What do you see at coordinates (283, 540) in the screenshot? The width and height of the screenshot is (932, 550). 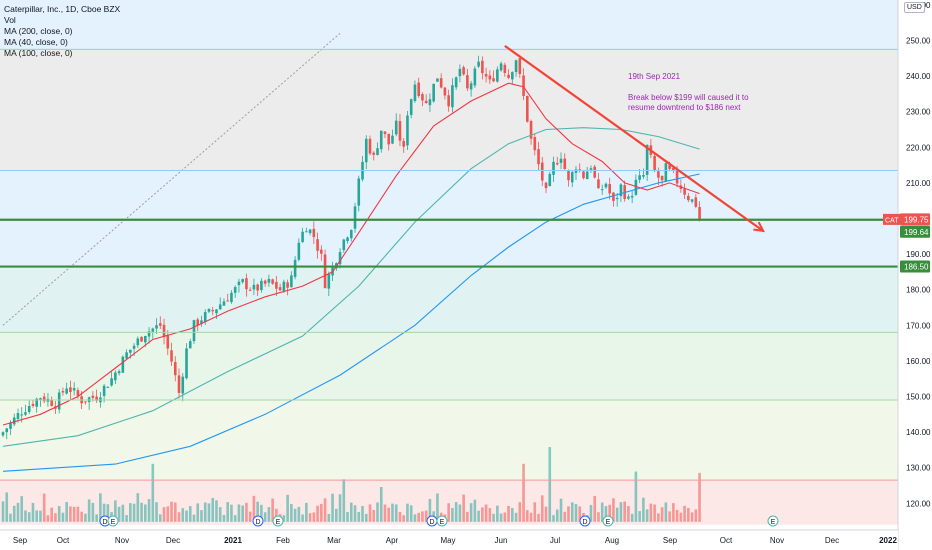 I see `time-tick-label: Feb` at bounding box center [283, 540].